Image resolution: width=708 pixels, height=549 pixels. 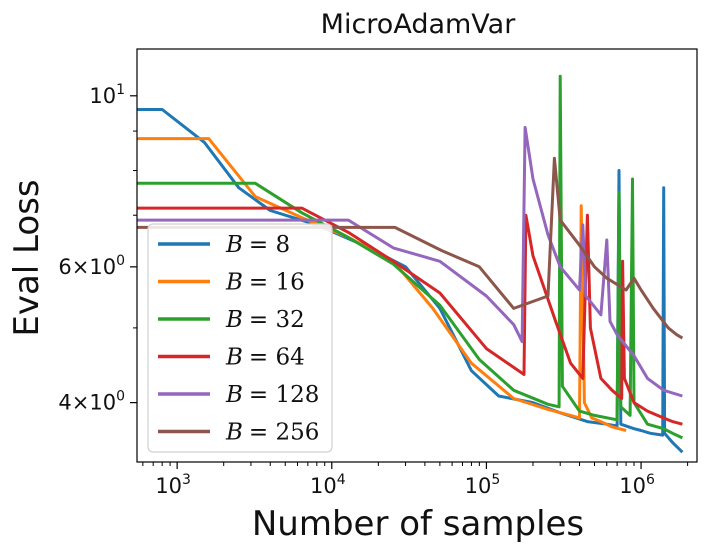 I want to click on x-axis-label: Number of samples, so click(x=418, y=524).